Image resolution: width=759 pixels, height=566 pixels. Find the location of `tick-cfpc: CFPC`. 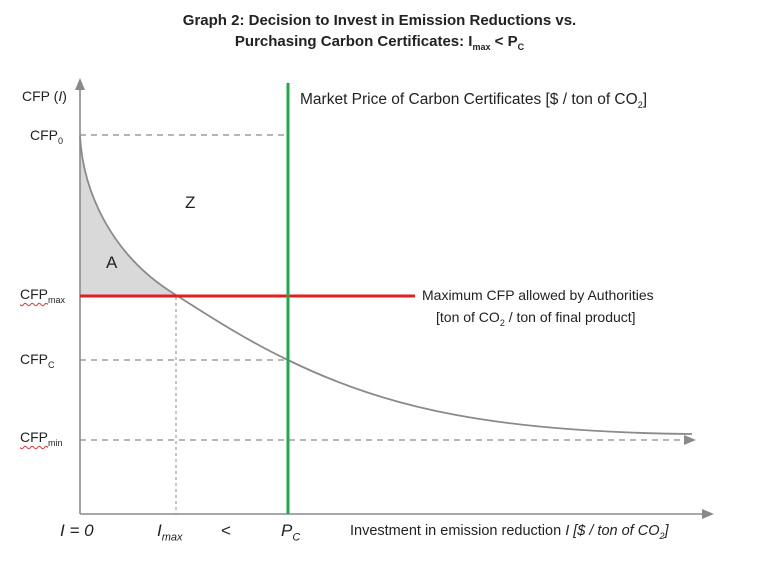

tick-cfpc: CFPC is located at coordinates (37, 360).